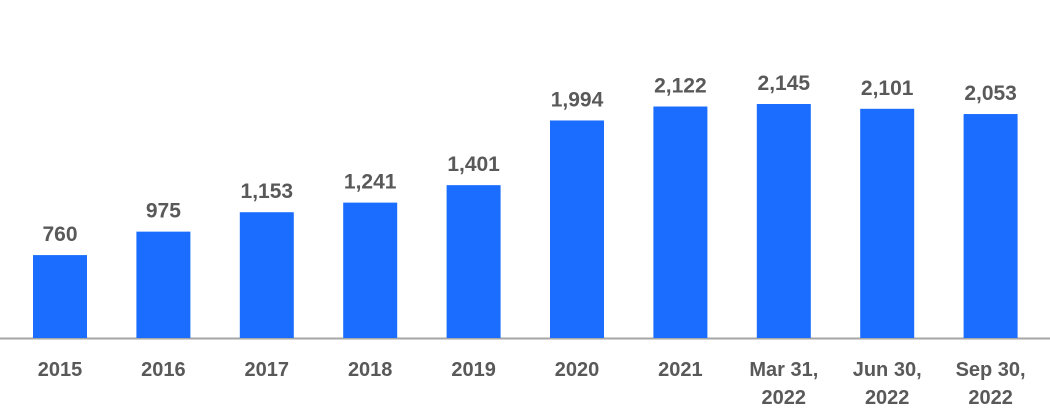 This screenshot has height=418, width=1050. I want to click on data-label: 1,401, so click(473, 164).